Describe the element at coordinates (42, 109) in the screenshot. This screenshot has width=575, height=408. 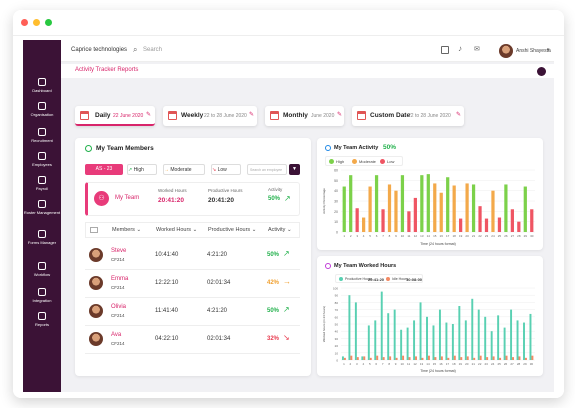
I see `sidebar-item-organisation: Organisation` at that location.